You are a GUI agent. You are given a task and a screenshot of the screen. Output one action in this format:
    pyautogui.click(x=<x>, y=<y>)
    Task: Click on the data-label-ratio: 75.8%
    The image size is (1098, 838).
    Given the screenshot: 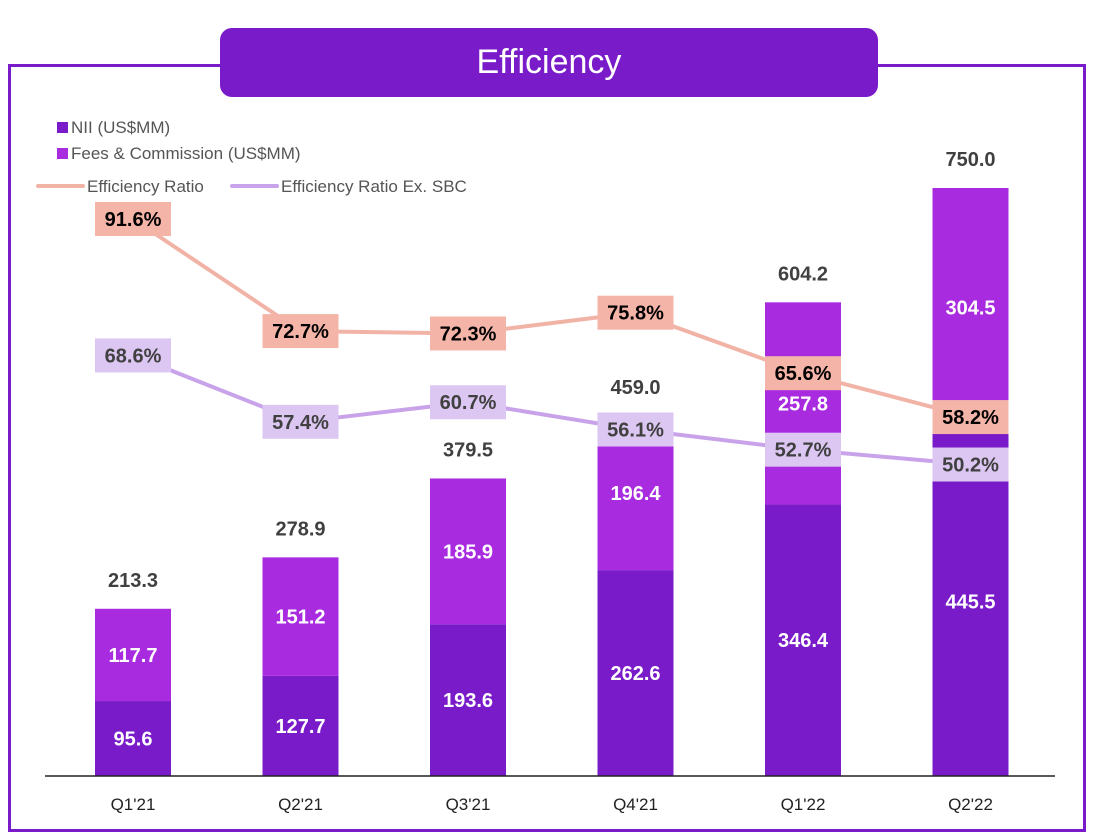 What is the action you would take?
    pyautogui.click(x=635, y=314)
    